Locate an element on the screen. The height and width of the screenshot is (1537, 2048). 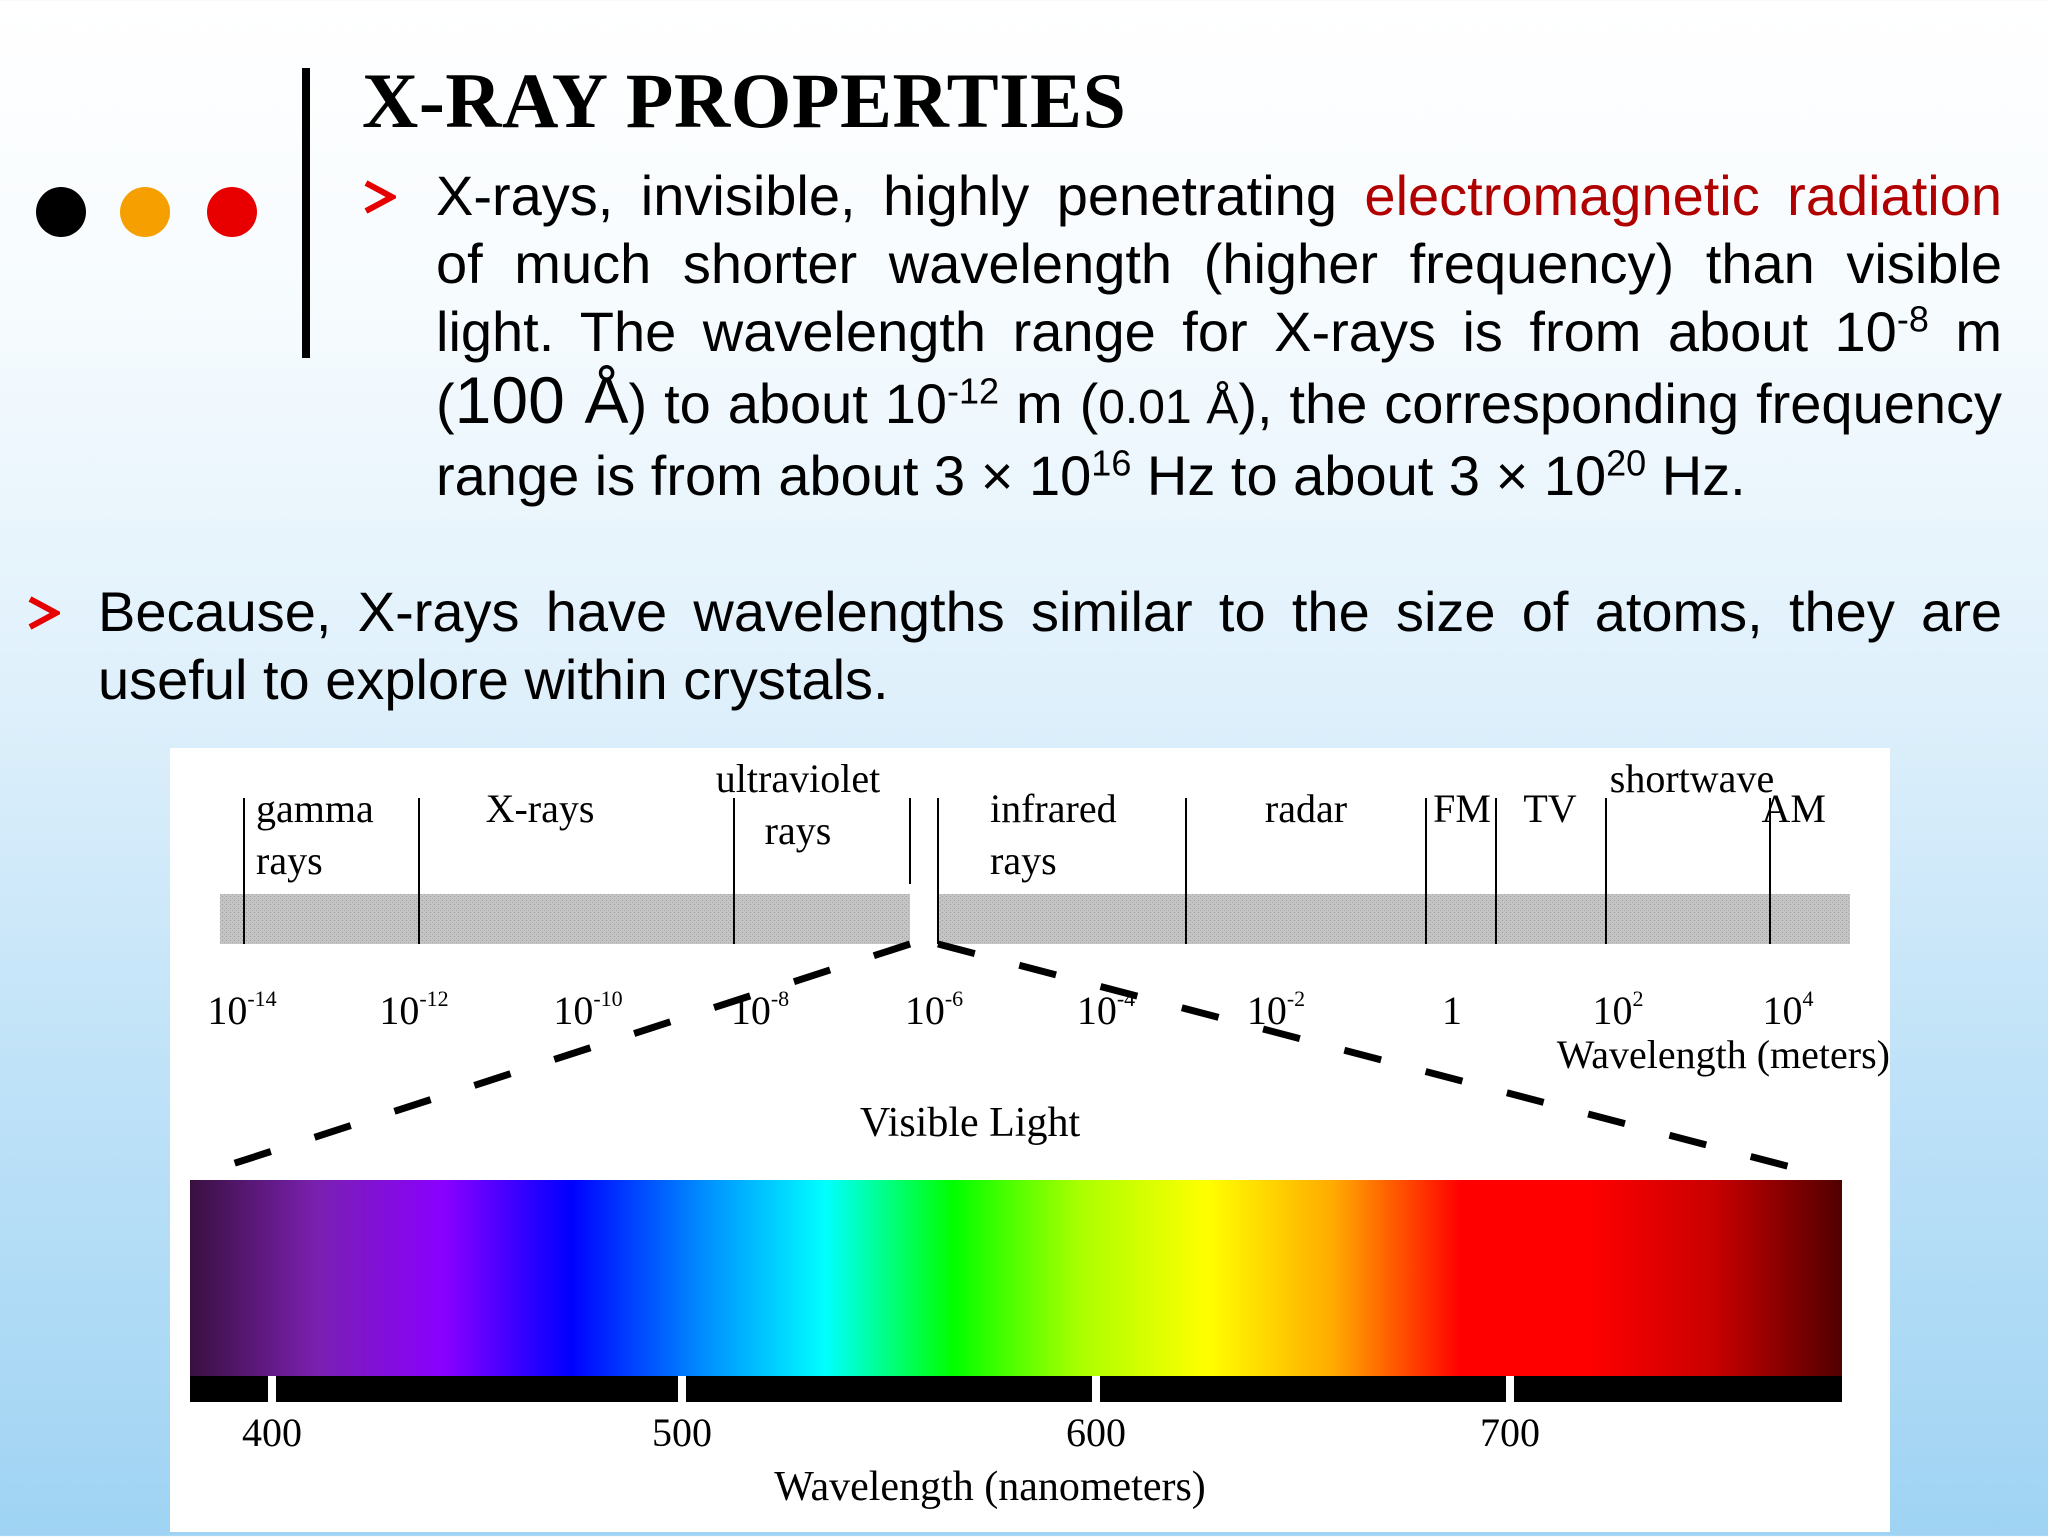
title-divider is located at coordinates (306, 213).